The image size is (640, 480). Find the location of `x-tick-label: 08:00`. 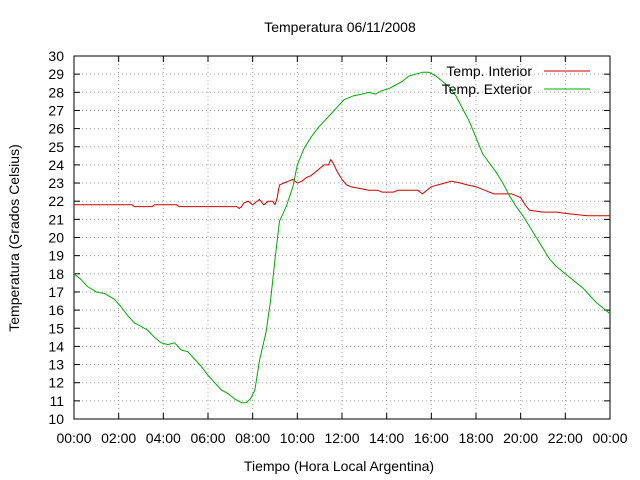

x-tick-label: 08:00 is located at coordinates (252, 438).